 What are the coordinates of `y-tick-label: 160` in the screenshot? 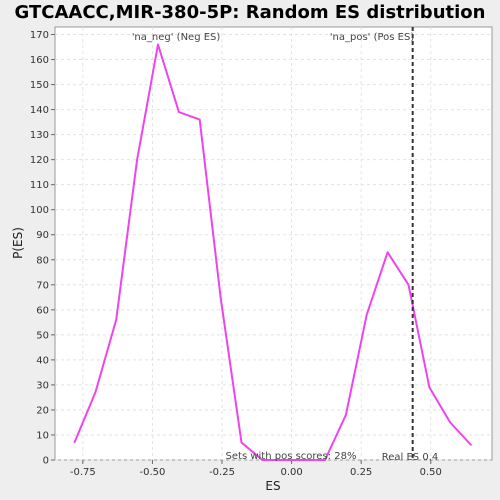 It's located at (39, 60).